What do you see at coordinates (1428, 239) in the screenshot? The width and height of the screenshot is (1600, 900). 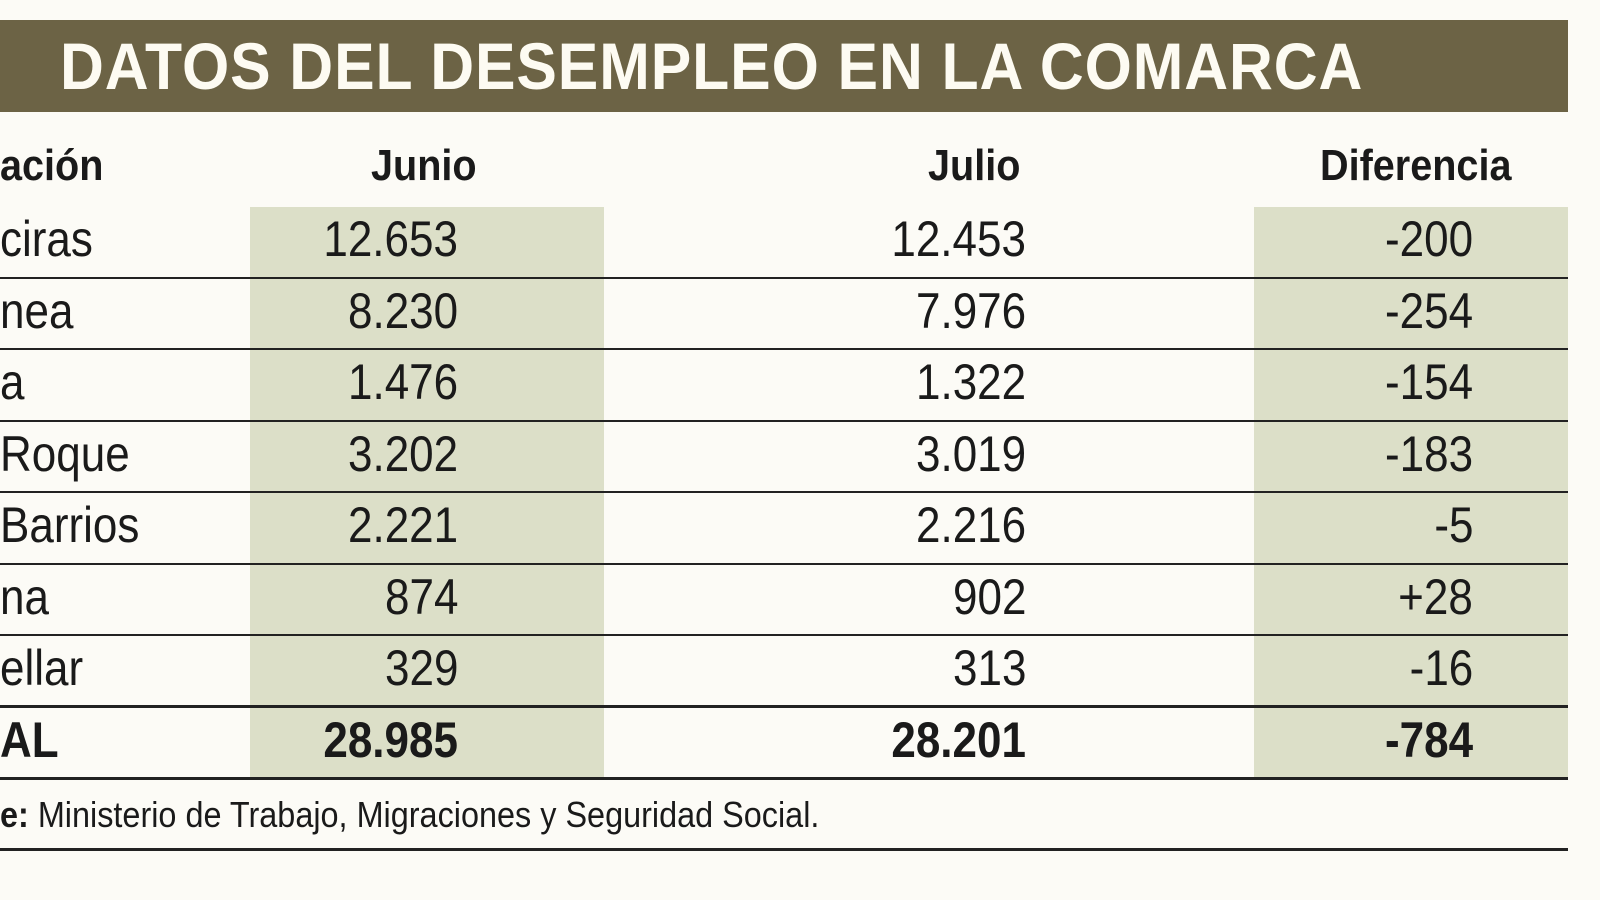 I see `diferencia-cell: -200` at bounding box center [1428, 239].